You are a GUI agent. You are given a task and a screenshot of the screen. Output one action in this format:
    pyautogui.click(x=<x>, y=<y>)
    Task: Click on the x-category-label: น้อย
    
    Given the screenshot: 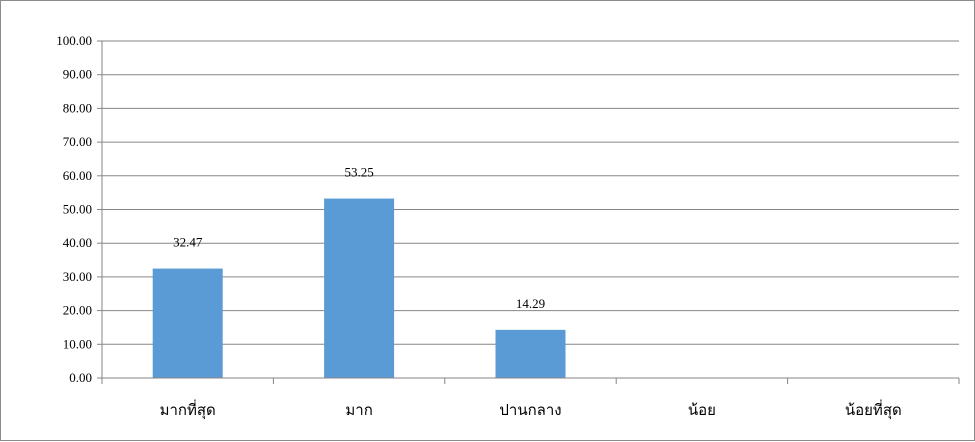 What is the action you would take?
    pyautogui.click(x=702, y=410)
    